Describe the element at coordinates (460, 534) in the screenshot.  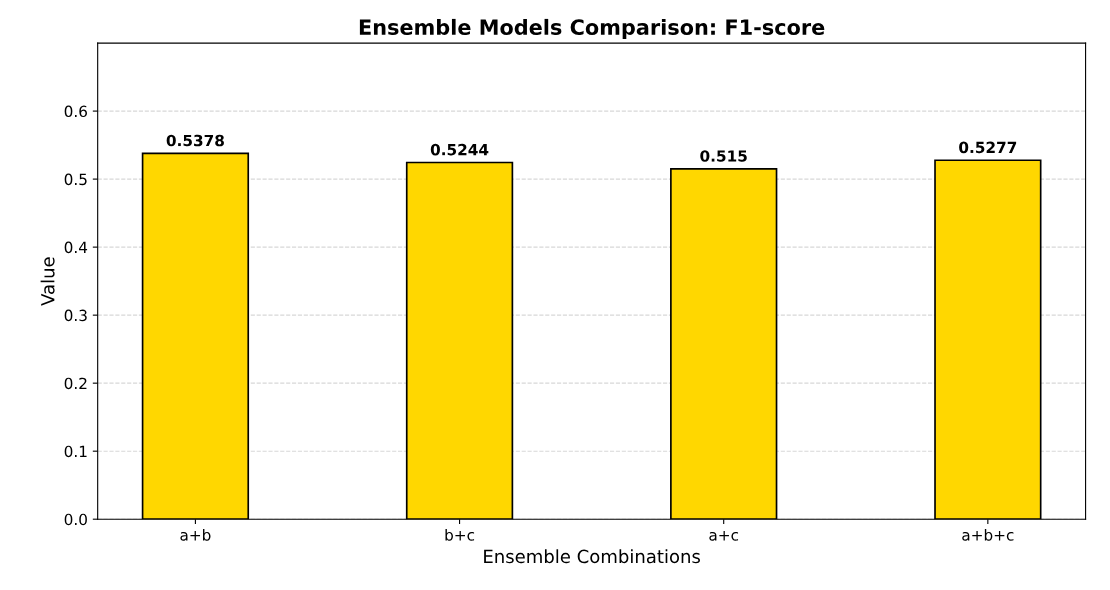
I see `x-tick-label: b+c` at that location.